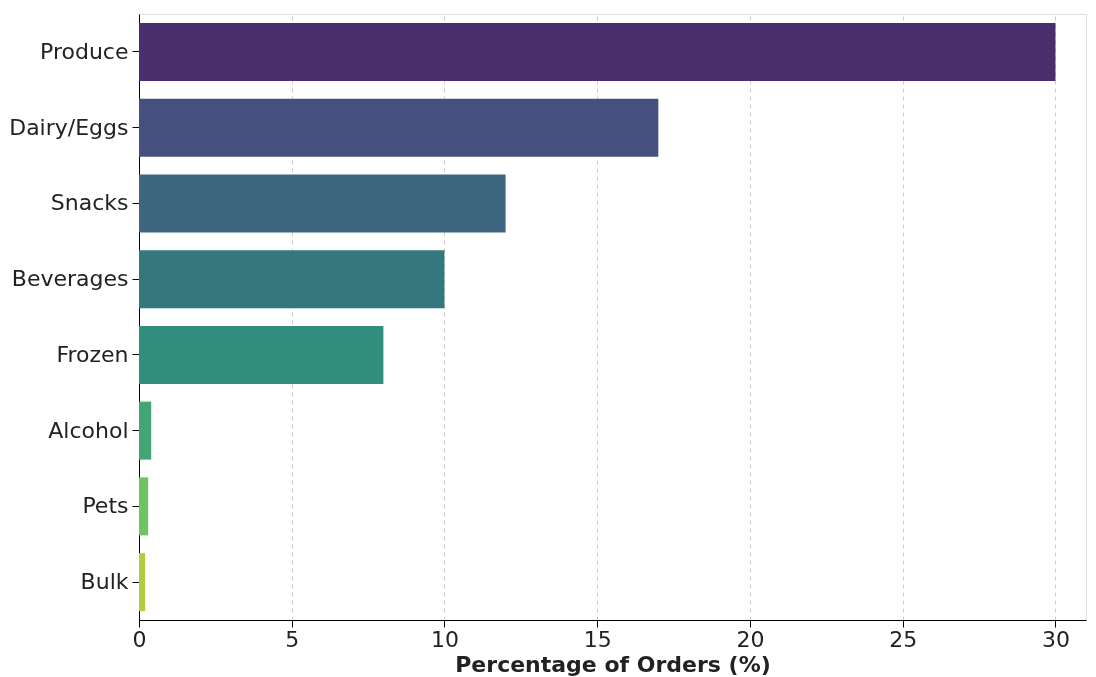  What do you see at coordinates (1055, 639) in the screenshot?
I see `x-tick-label: 30` at bounding box center [1055, 639].